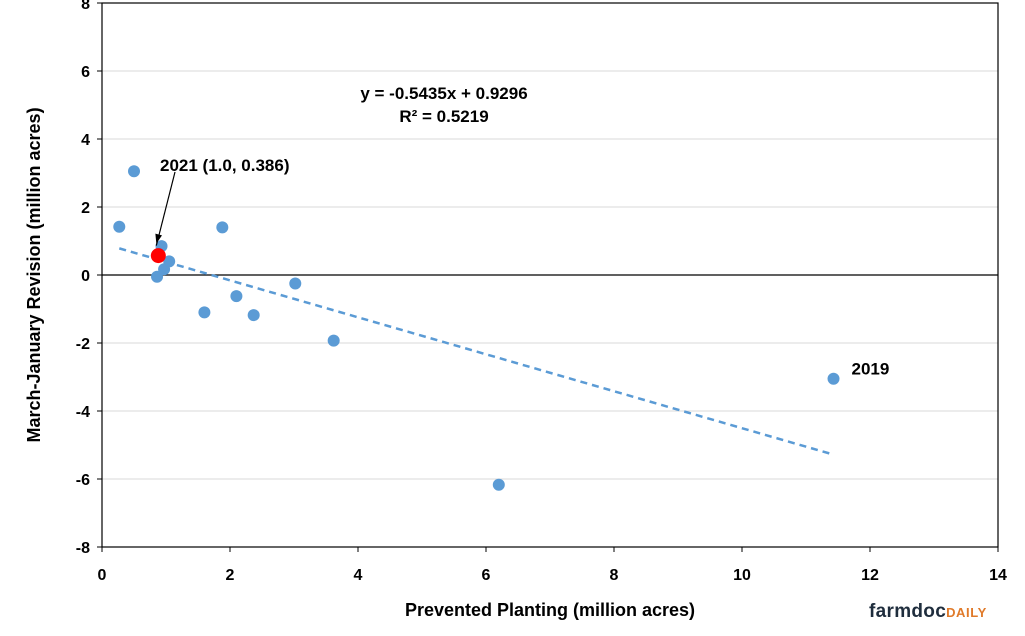 The image size is (1025, 636). What do you see at coordinates (165, 208) in the screenshot?
I see `annotation-arrow` at bounding box center [165, 208].